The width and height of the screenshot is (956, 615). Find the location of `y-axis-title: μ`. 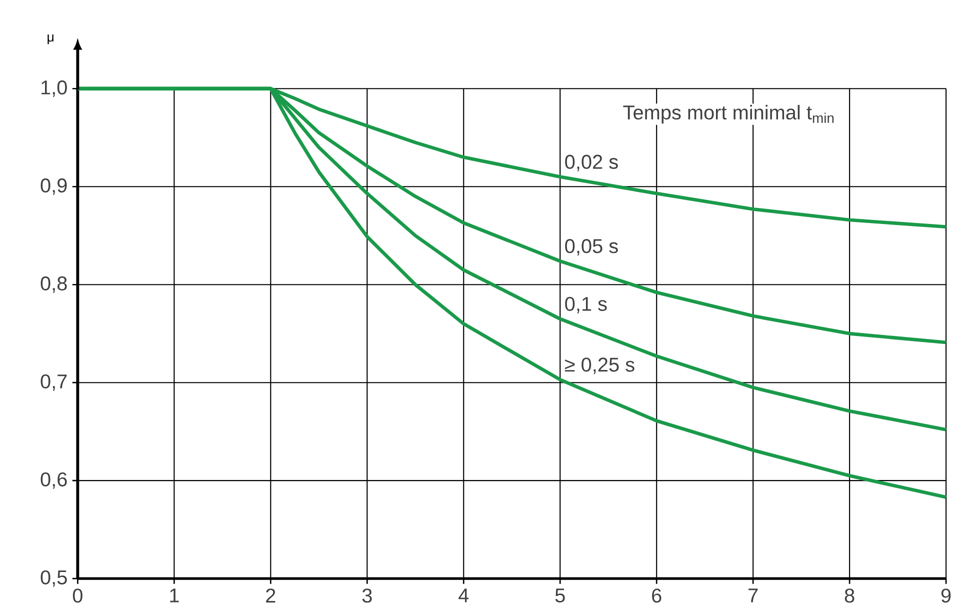

y-axis-title: μ is located at coordinates (51, 39).